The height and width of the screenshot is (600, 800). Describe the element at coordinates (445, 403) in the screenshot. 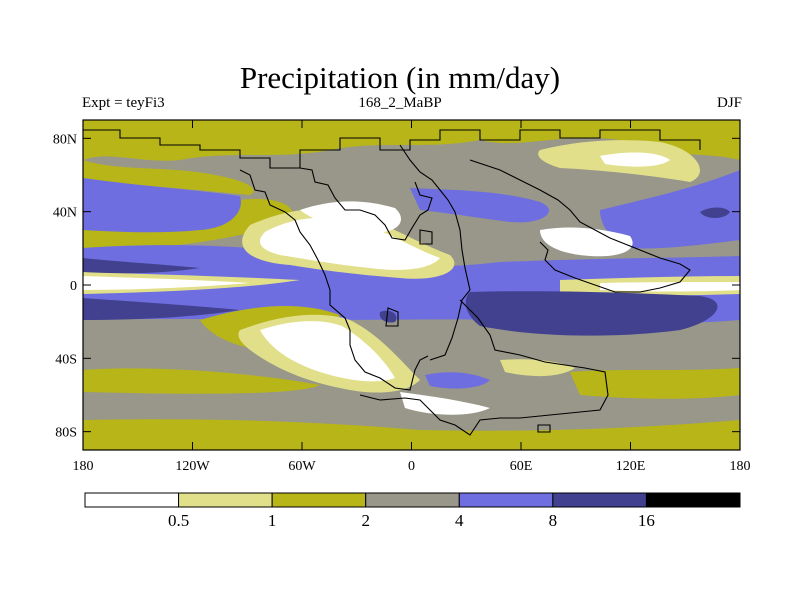

I see `precip-sh-dry-b` at that location.